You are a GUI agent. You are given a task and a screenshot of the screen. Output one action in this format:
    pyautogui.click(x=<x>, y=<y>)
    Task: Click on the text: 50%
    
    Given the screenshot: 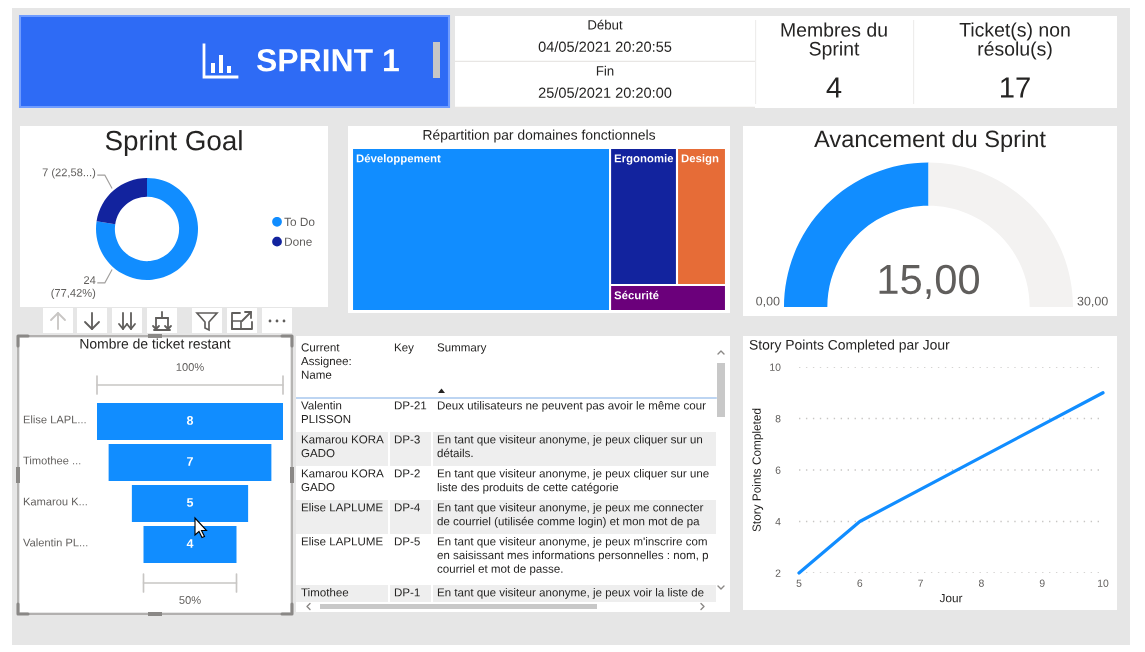 What is the action you would take?
    pyautogui.click(x=190, y=600)
    